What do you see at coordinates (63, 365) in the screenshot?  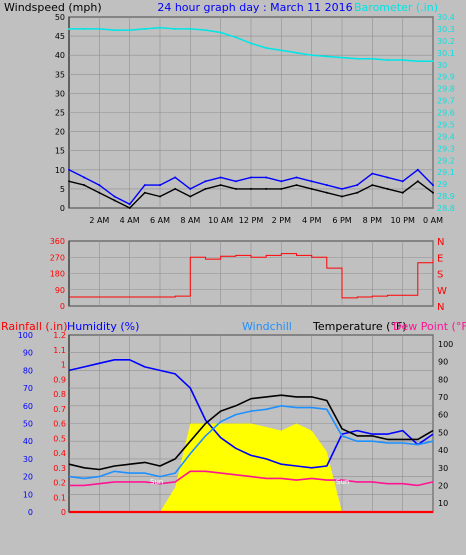 I see `rain-tick-label: 1` at bounding box center [63, 365].